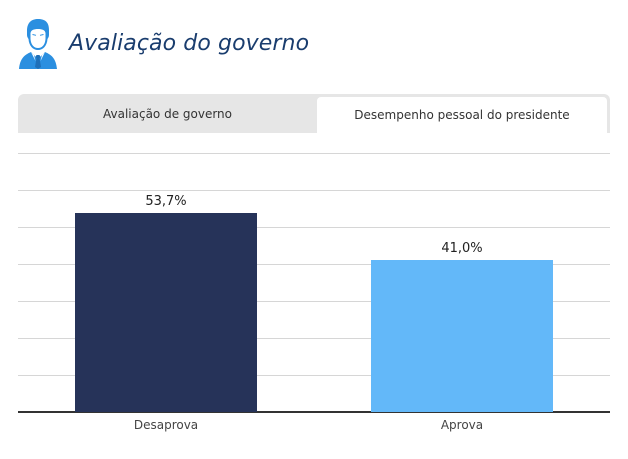 This screenshot has height=459, width=628. I want to click on category-label: Desaprova, so click(166, 425).